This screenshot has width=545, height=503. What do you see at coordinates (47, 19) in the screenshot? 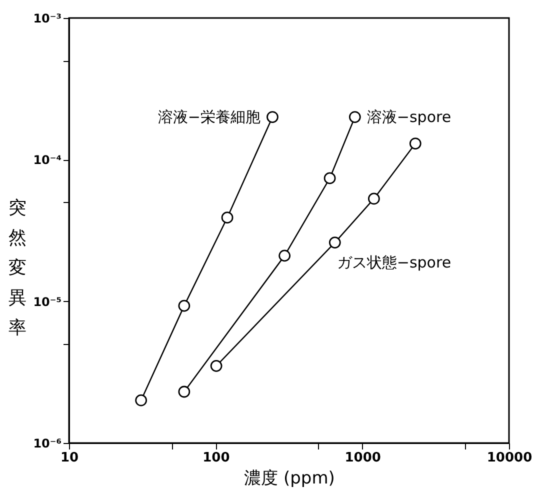
I see `y-tick-label: 10⁻³` at bounding box center [47, 19].